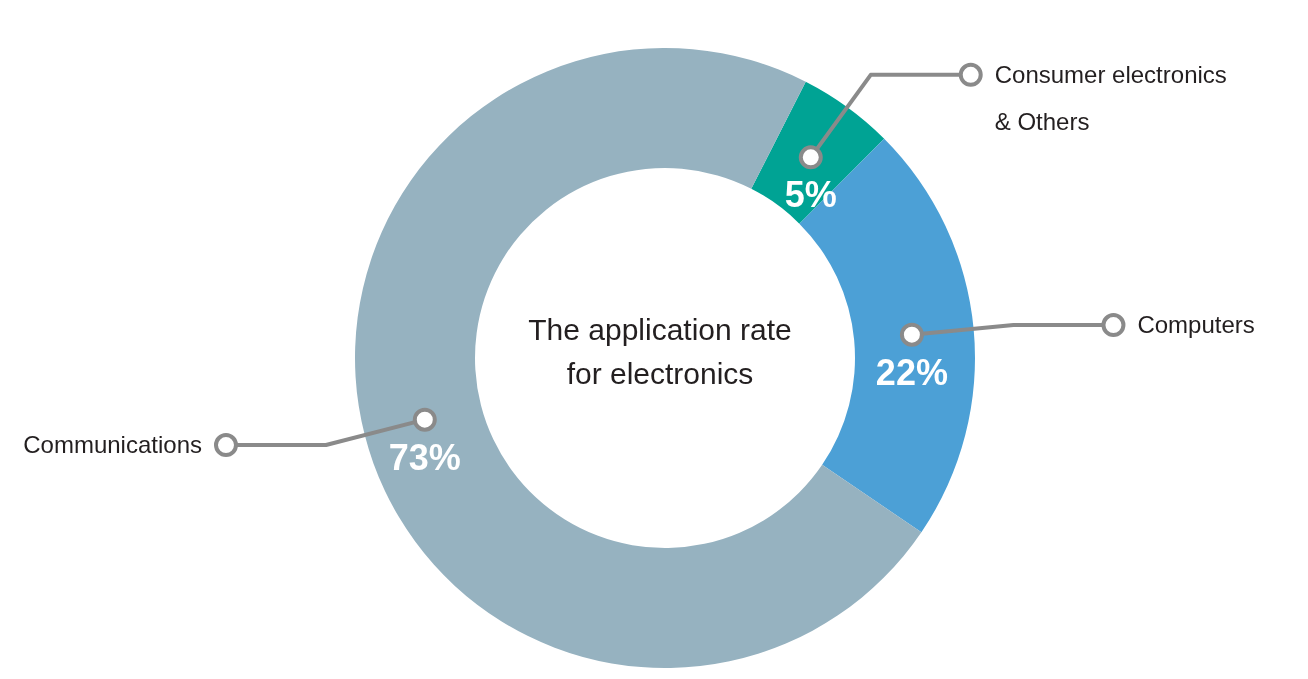 This screenshot has height=679, width=1308. Describe the element at coordinates (1110, 97) in the screenshot. I see `slice-label: Consumer electronics & Others` at that location.